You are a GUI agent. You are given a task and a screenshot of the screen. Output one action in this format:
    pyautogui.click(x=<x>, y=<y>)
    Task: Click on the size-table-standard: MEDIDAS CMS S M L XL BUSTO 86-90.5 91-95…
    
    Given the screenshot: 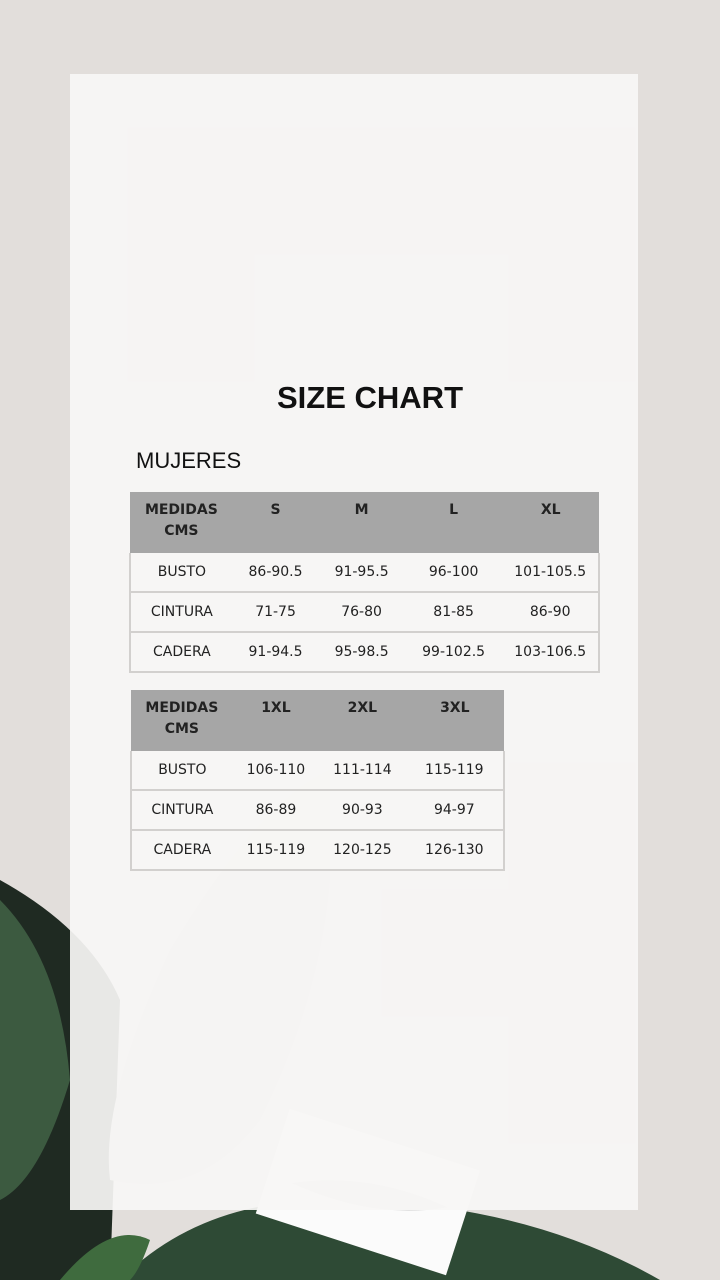 What is the action you would take?
    pyautogui.click(x=364, y=582)
    